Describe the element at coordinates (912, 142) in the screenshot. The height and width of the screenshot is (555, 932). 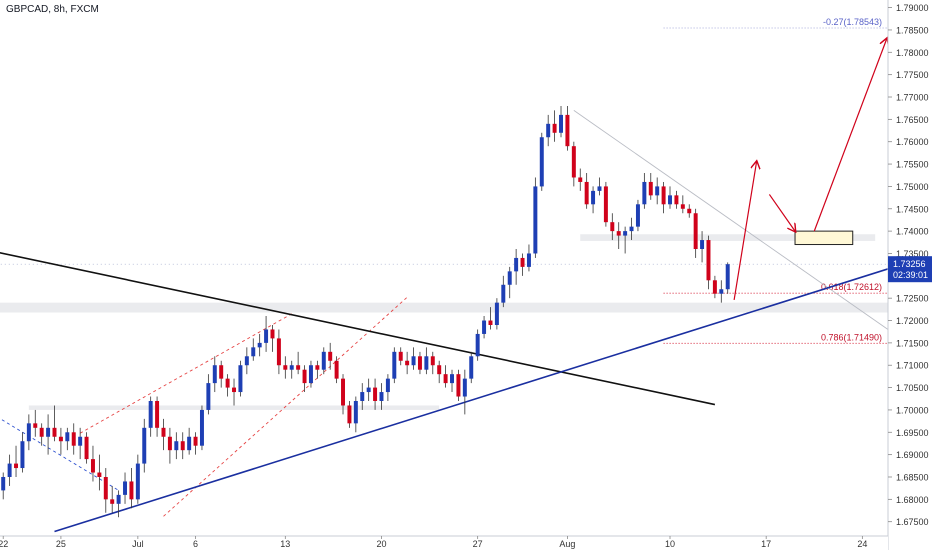
I see `price-tick-label: 1.76000` at that location.